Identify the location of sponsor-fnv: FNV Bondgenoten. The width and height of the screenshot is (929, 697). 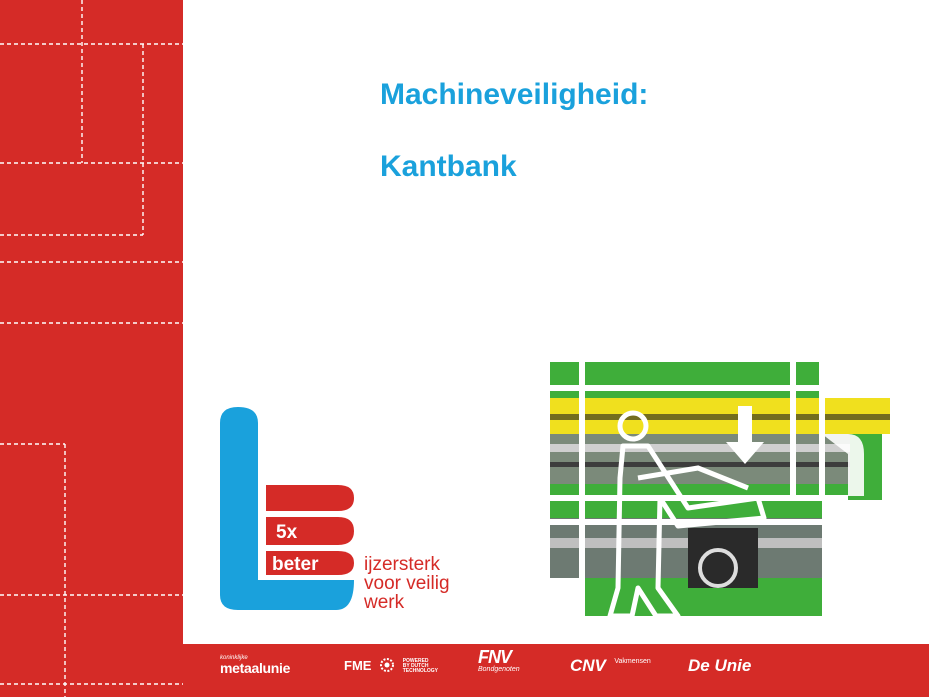
(499, 661).